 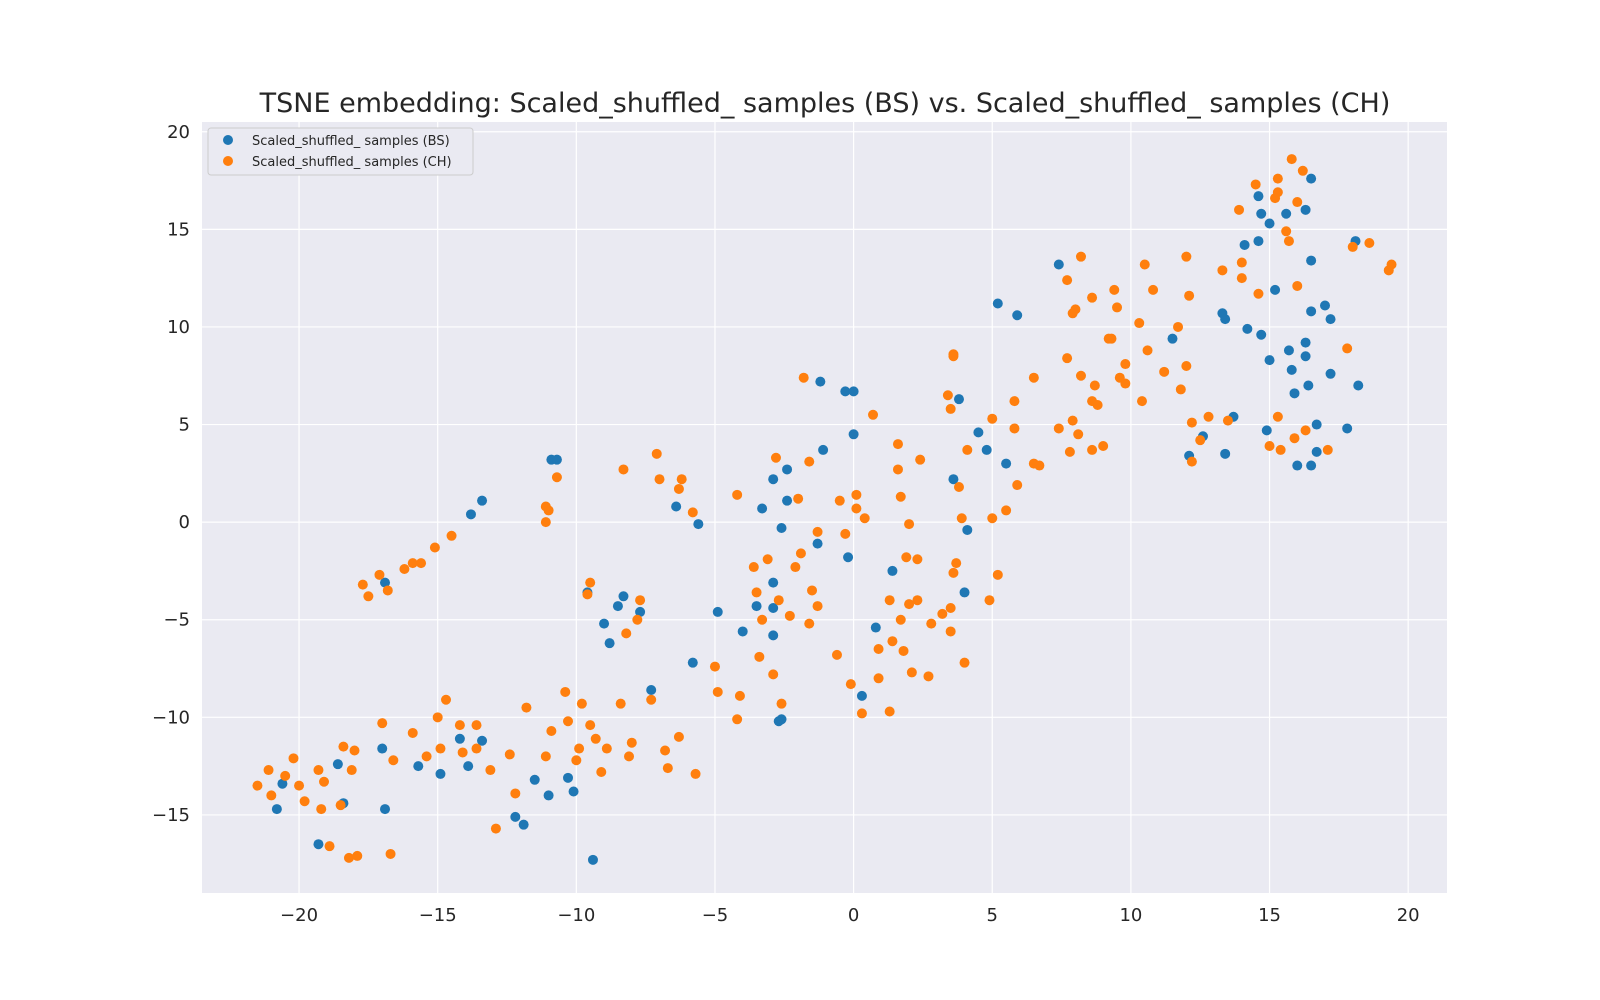 I want to click on x-tick-label: 0, so click(x=853, y=915).